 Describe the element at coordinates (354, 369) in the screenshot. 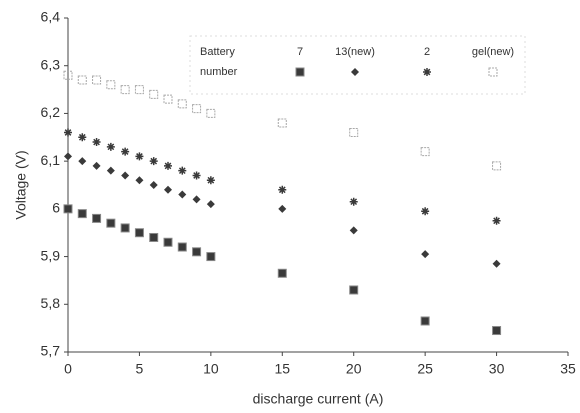

I see `x-tick-label: 20` at that location.